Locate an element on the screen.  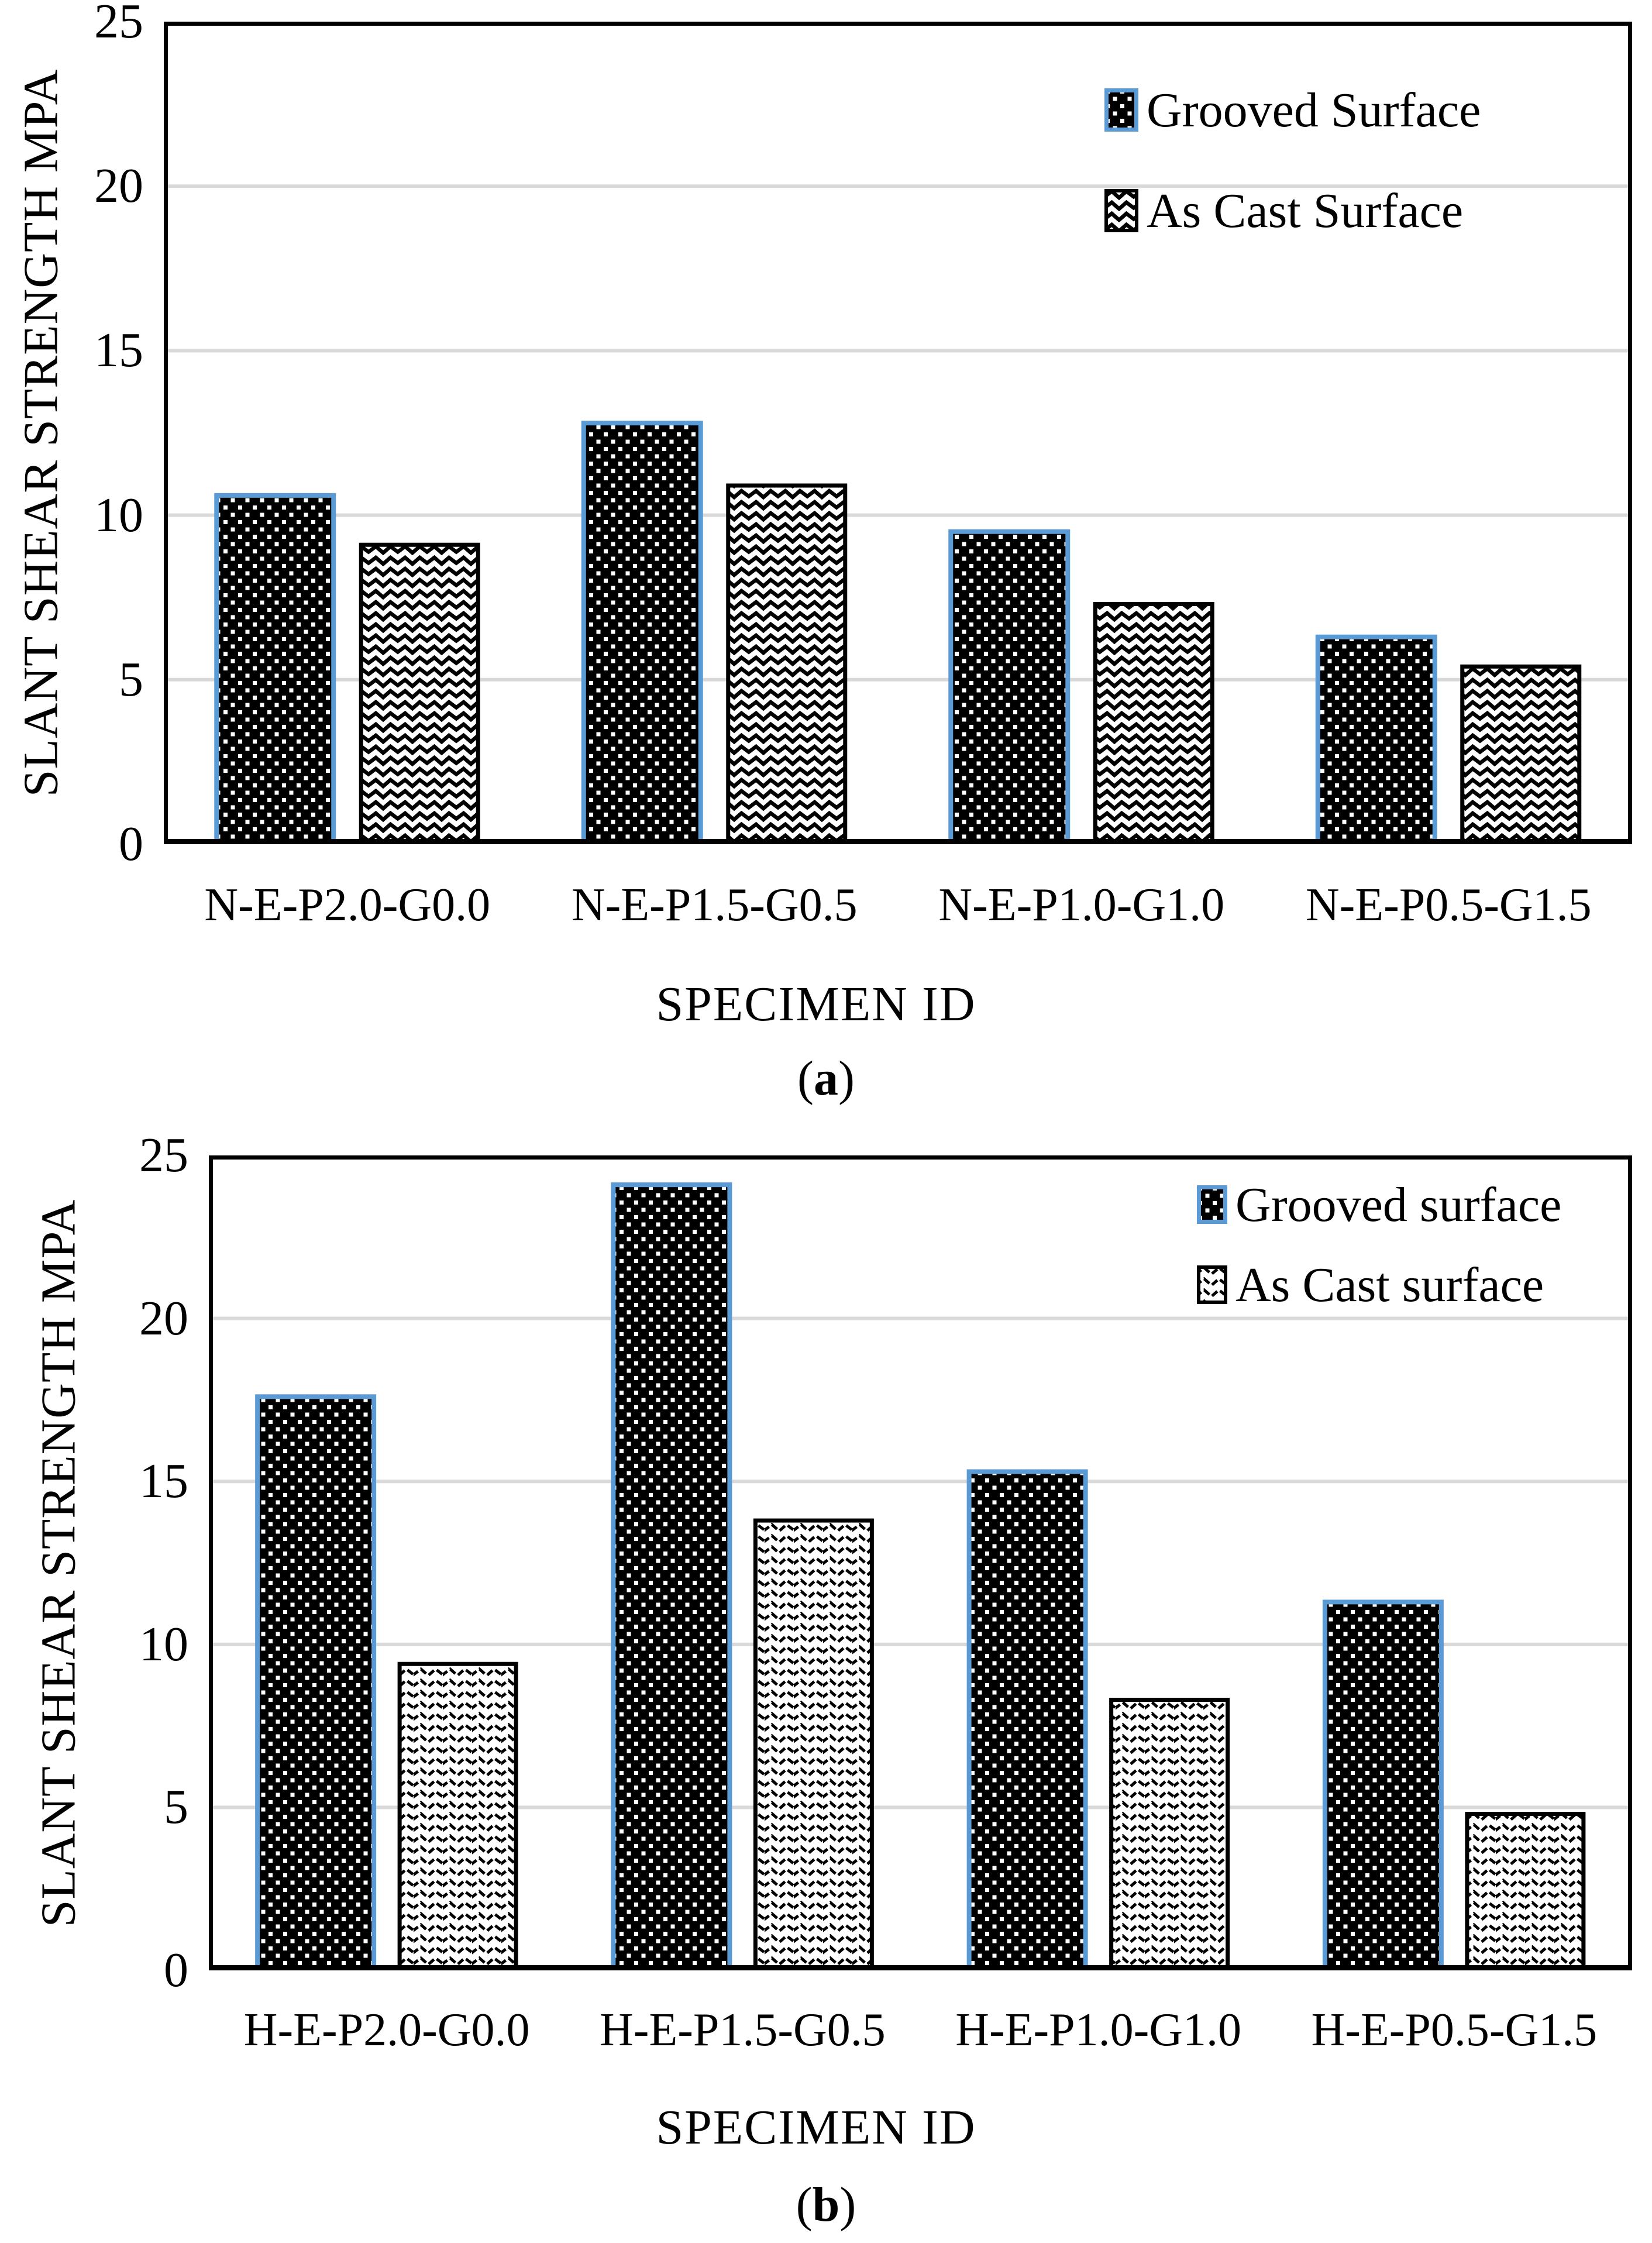
caption-letter: a is located at coordinates (826, 1078).